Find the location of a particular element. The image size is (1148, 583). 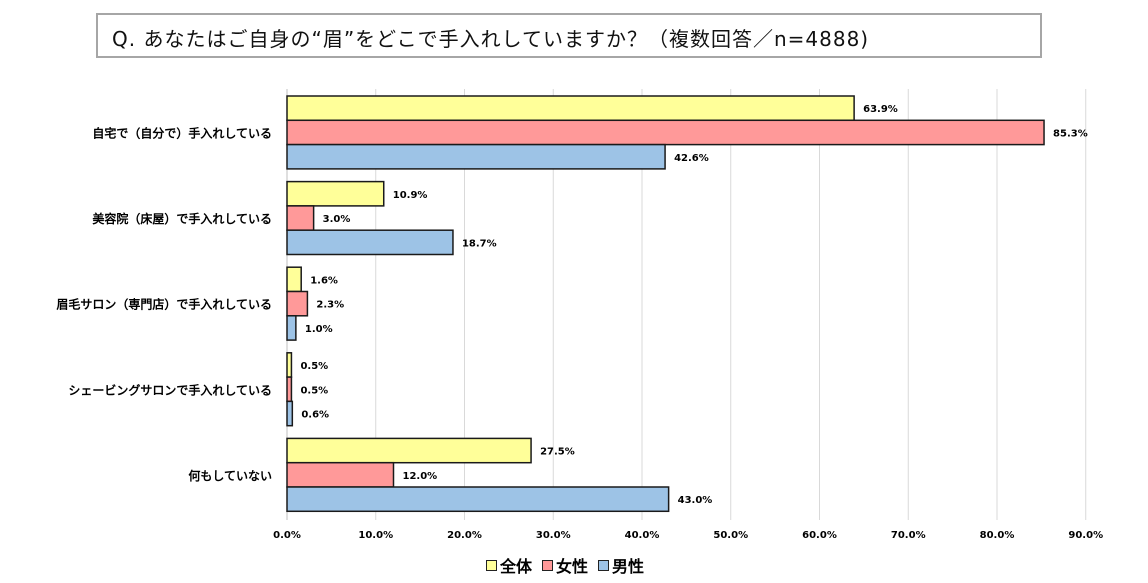

category-label: シェービングサロンで手入れしている is located at coordinates (170, 389).